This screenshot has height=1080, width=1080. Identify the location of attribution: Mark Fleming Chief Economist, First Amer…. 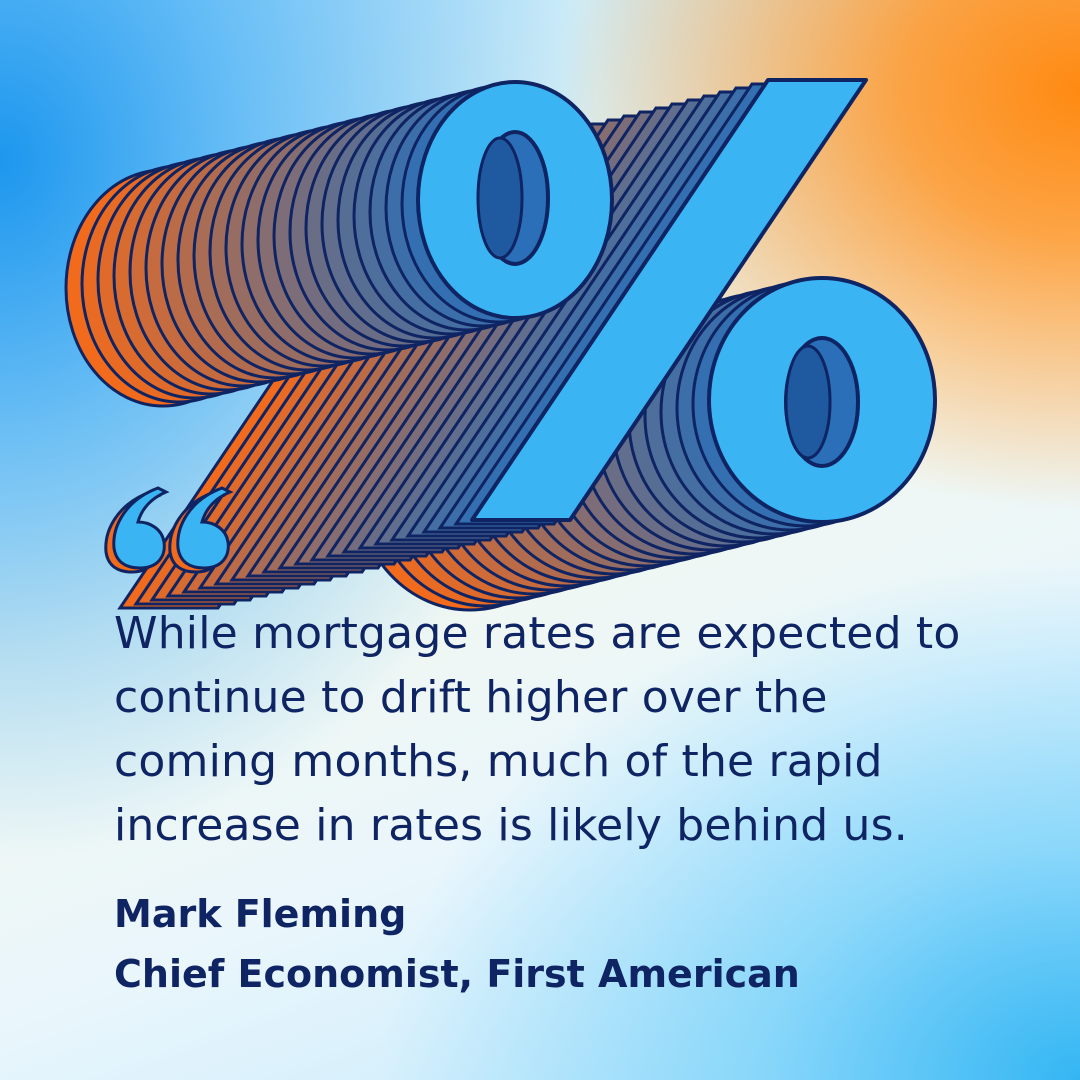
(564, 944).